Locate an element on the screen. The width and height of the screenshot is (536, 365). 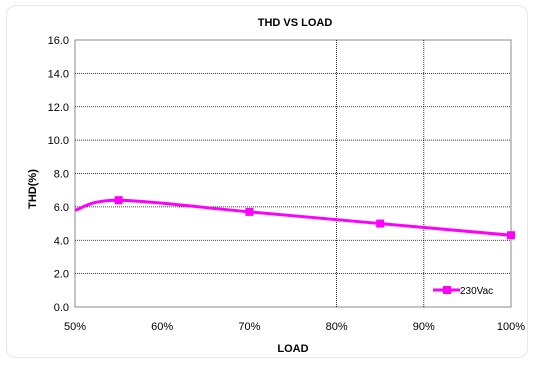
x-tick-label: 90% is located at coordinates (424, 327).